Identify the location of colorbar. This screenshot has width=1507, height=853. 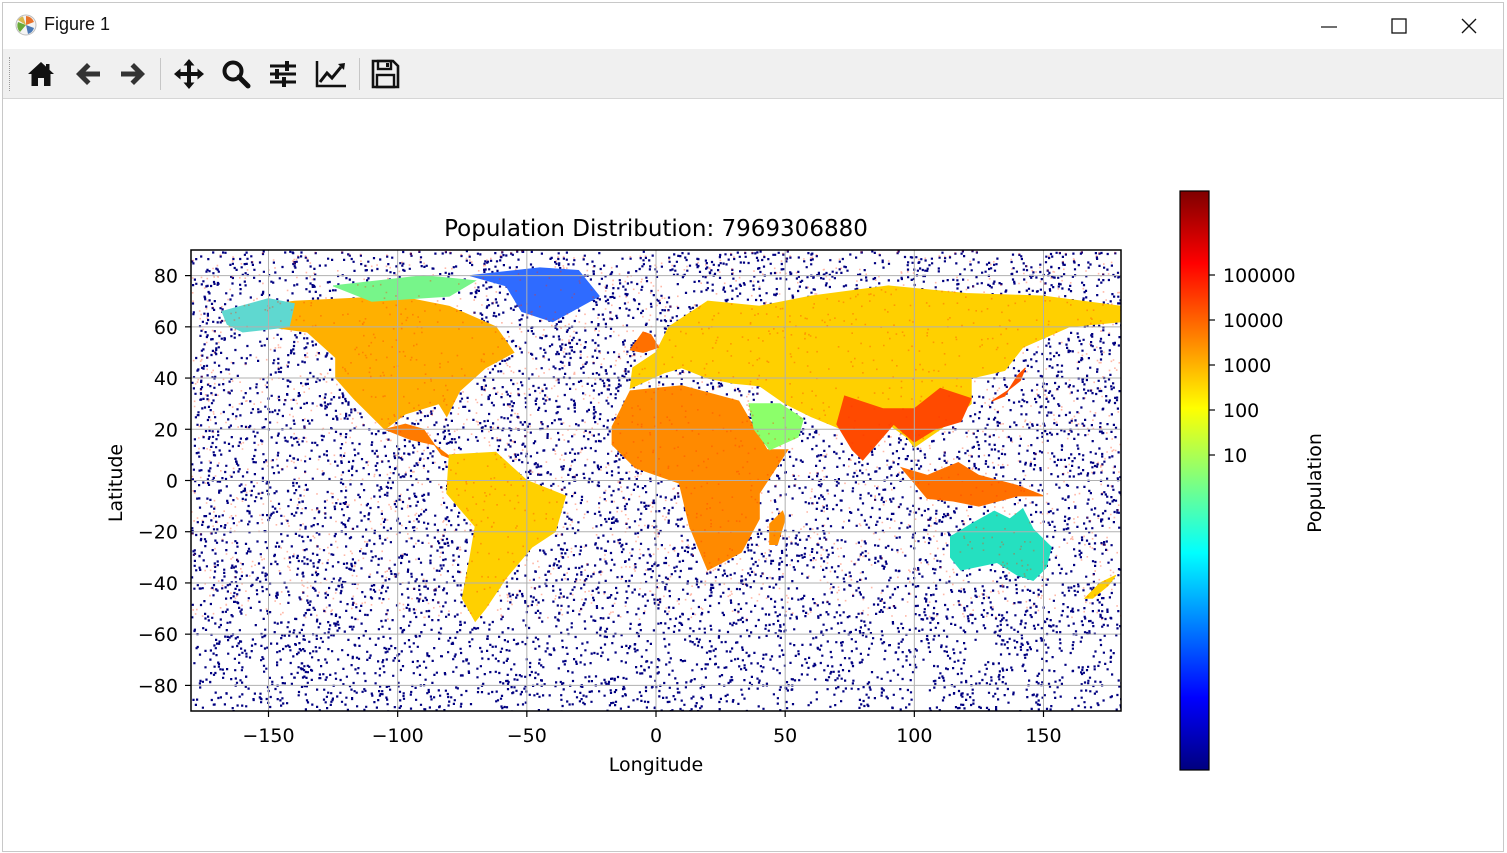
(1194, 480).